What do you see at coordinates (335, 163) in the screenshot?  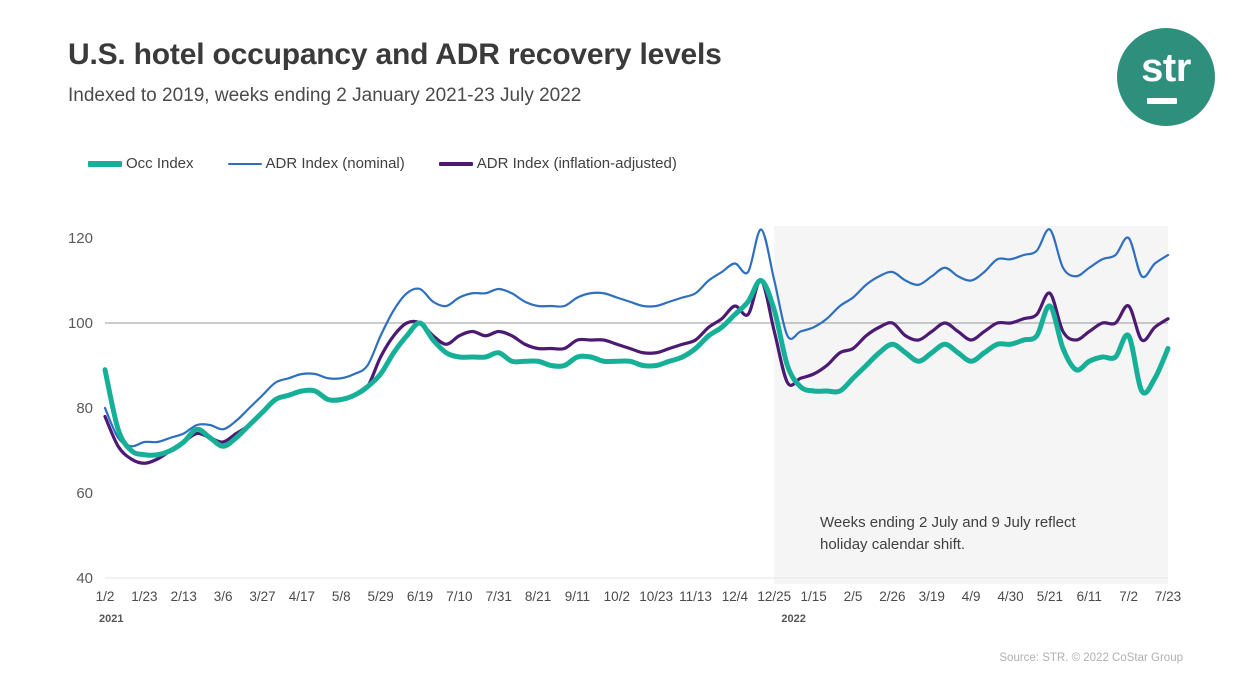 I see `legend-label: ADR Index (nominal)` at bounding box center [335, 163].